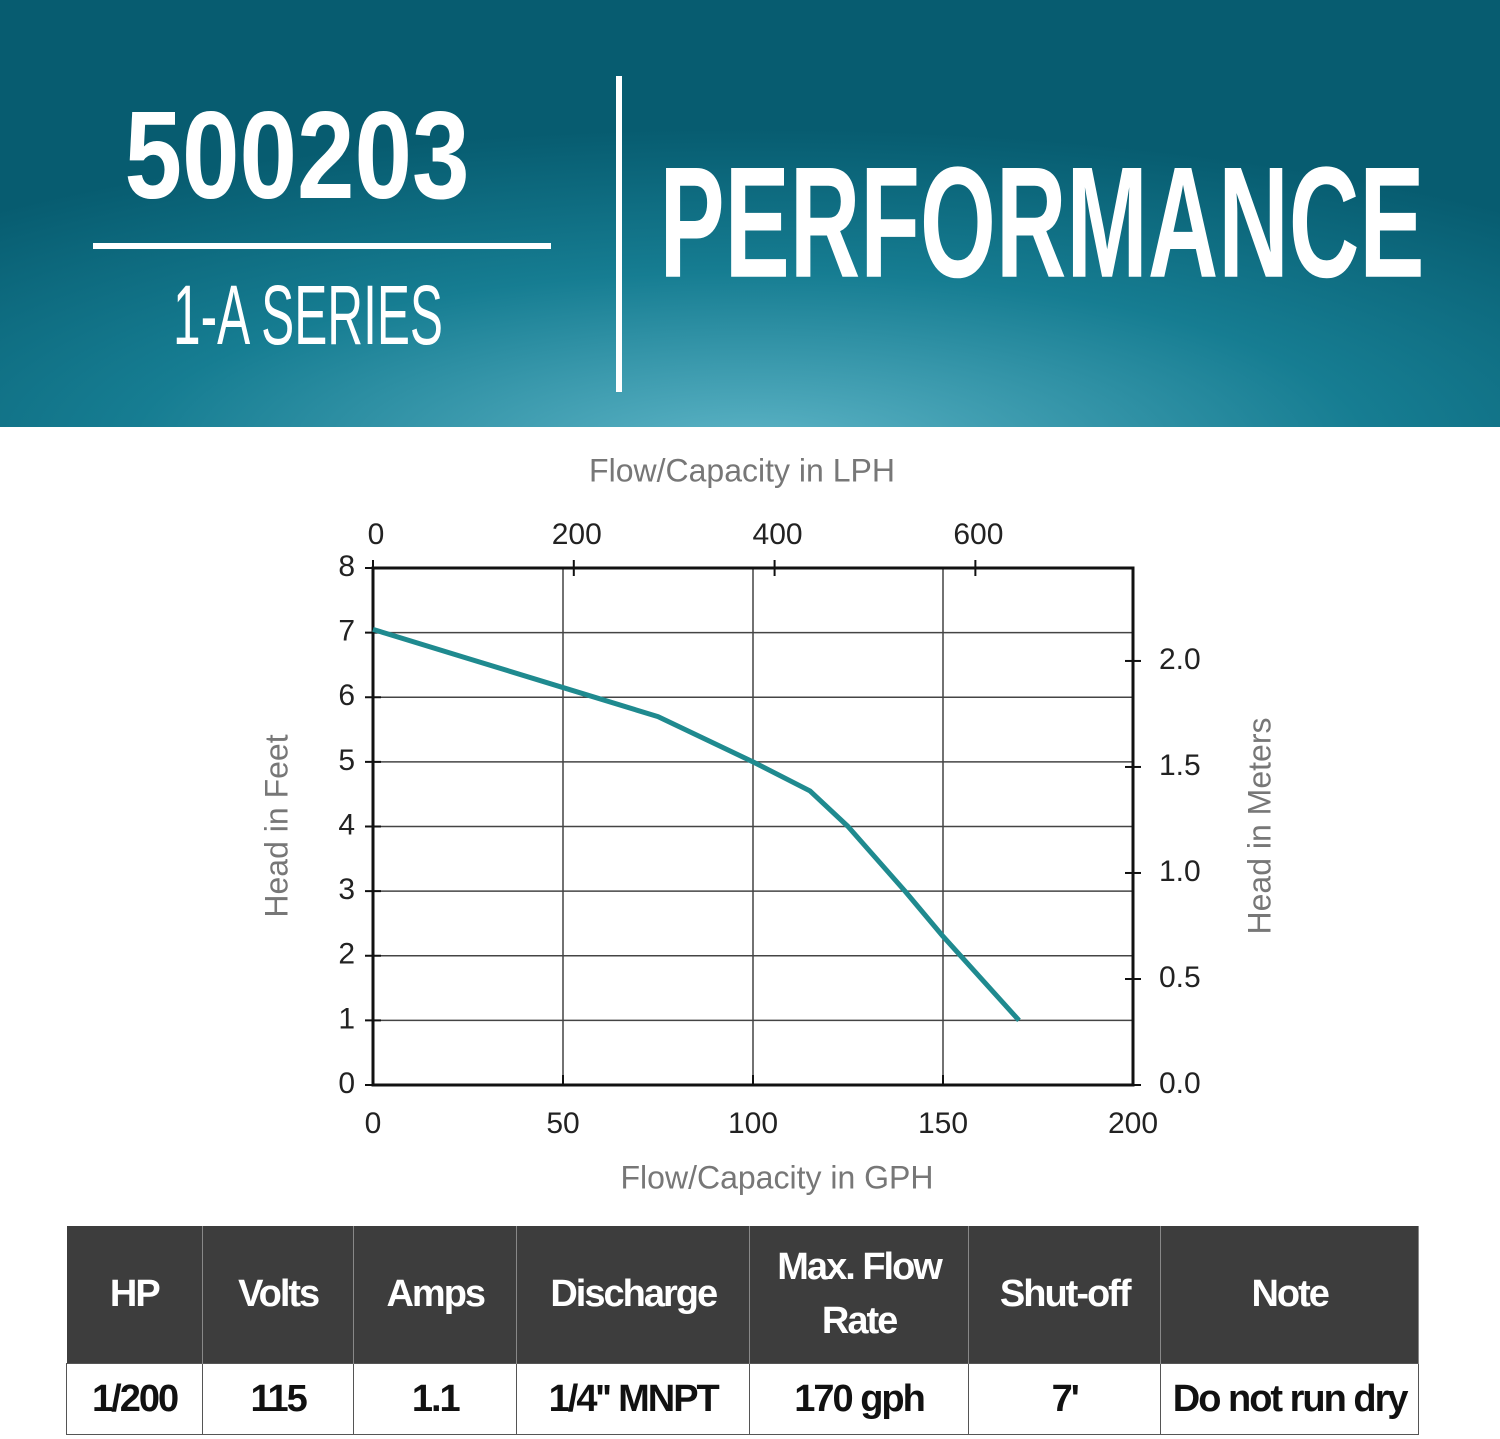 The width and height of the screenshot is (1500, 1439). Describe the element at coordinates (1180, 871) in the screenshot. I see `y2-tick-label: 1.0` at that location.